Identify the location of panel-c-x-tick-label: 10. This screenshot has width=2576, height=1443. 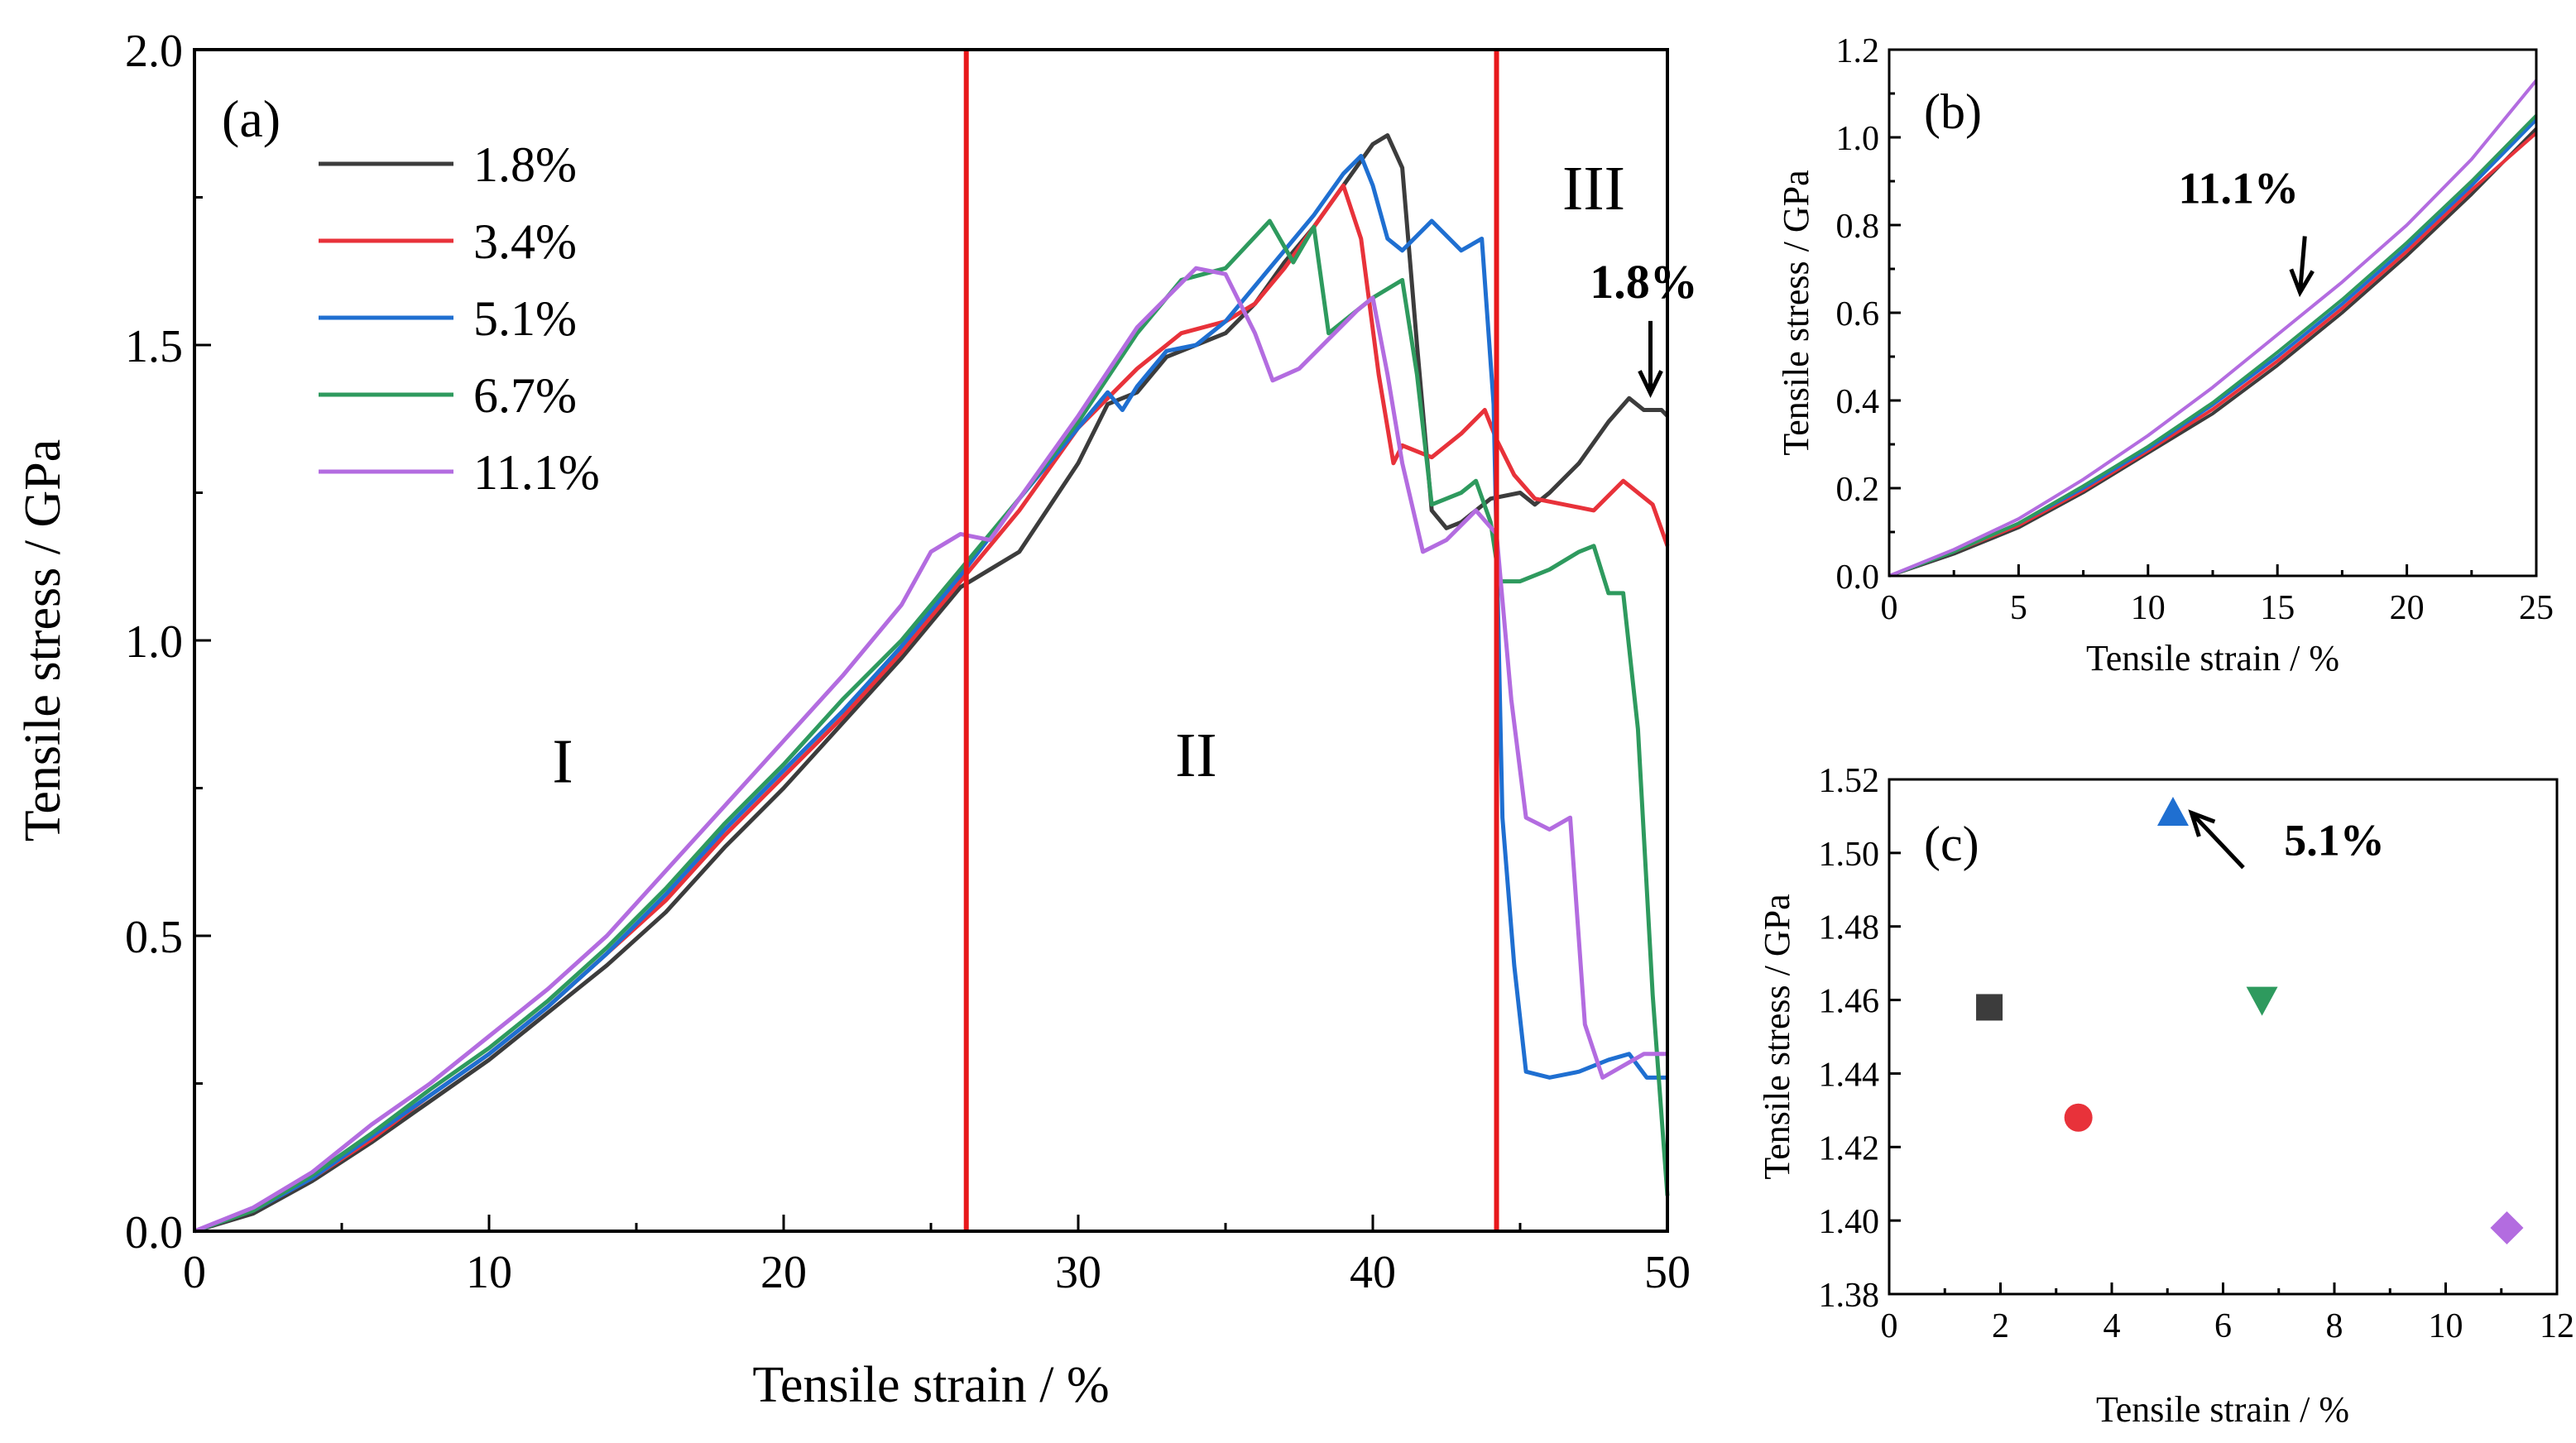
(2446, 1326).